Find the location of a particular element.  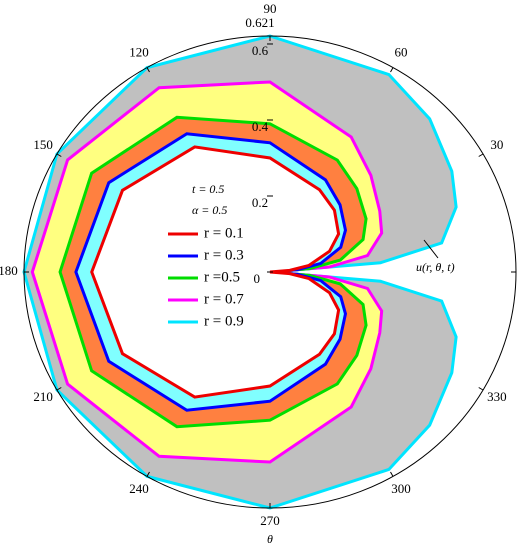

annotation: u(r, θ, t) is located at coordinates (435, 267).